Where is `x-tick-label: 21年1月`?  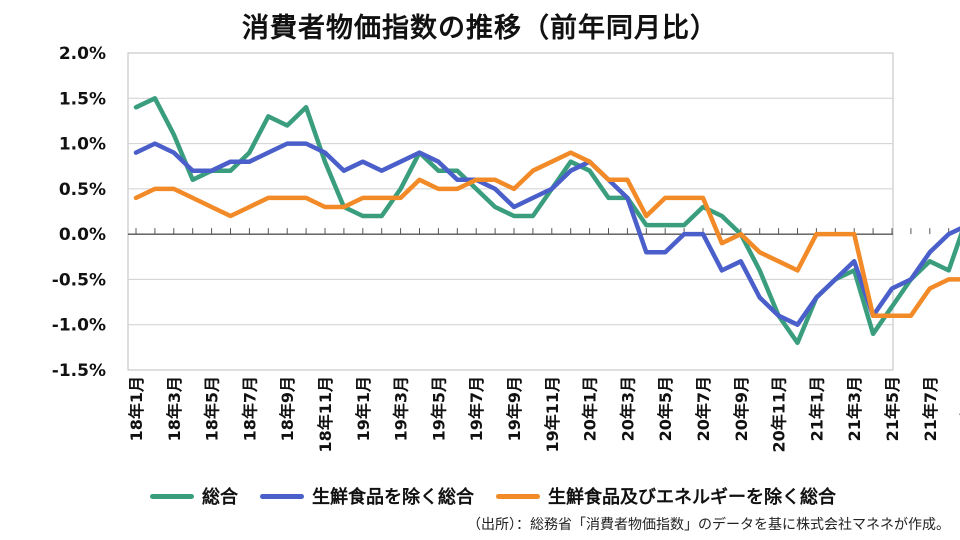 x-tick-label: 21年1月 is located at coordinates (816, 408).